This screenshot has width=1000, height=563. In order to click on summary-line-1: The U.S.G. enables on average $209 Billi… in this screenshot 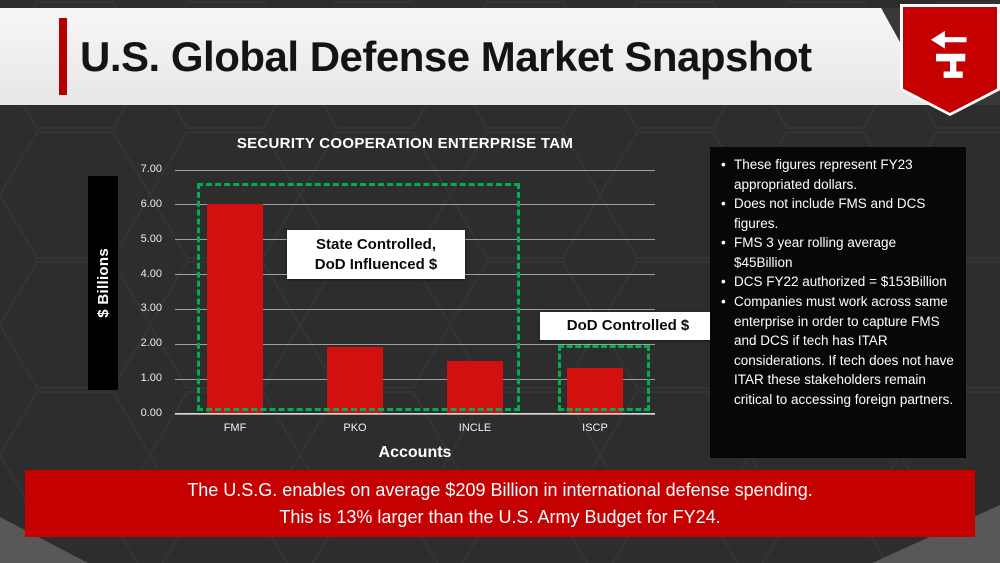, I will do `click(500, 490)`.